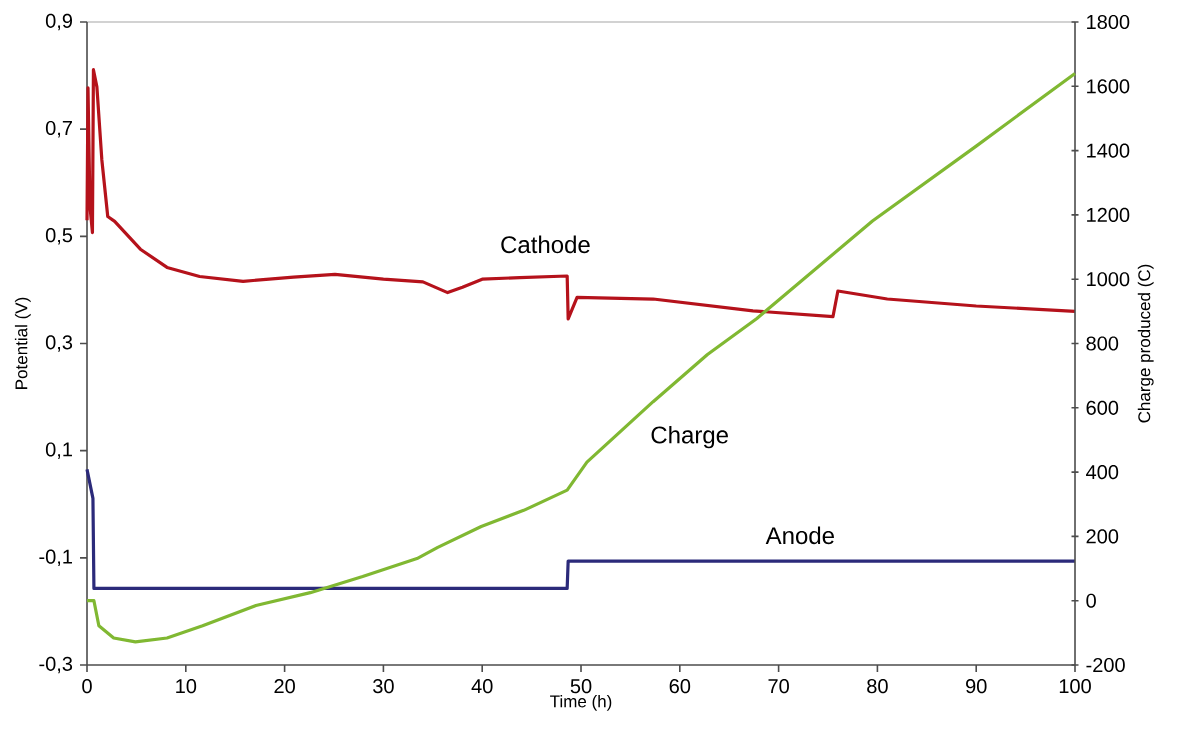  What do you see at coordinates (482, 686) in the screenshot?
I see `x-tick-label: 40` at bounding box center [482, 686].